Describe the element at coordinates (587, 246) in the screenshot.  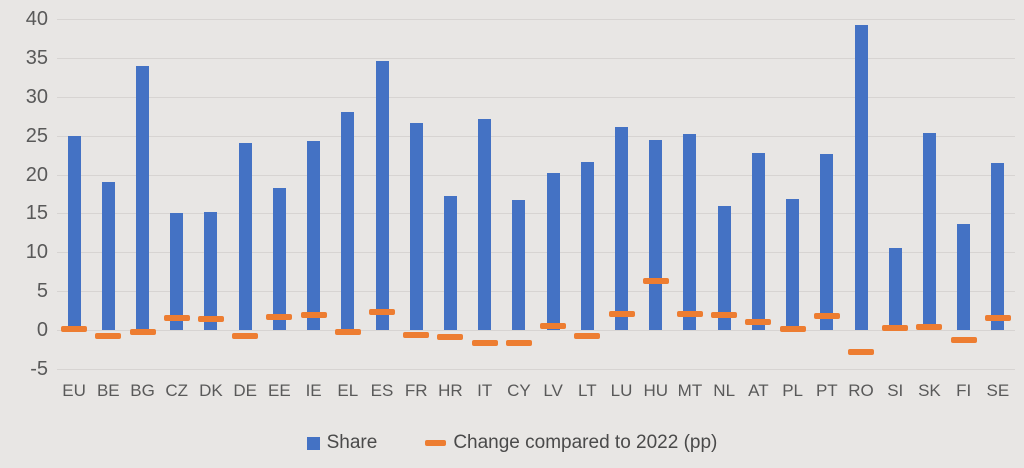
I see `bar-share-LT` at that location.